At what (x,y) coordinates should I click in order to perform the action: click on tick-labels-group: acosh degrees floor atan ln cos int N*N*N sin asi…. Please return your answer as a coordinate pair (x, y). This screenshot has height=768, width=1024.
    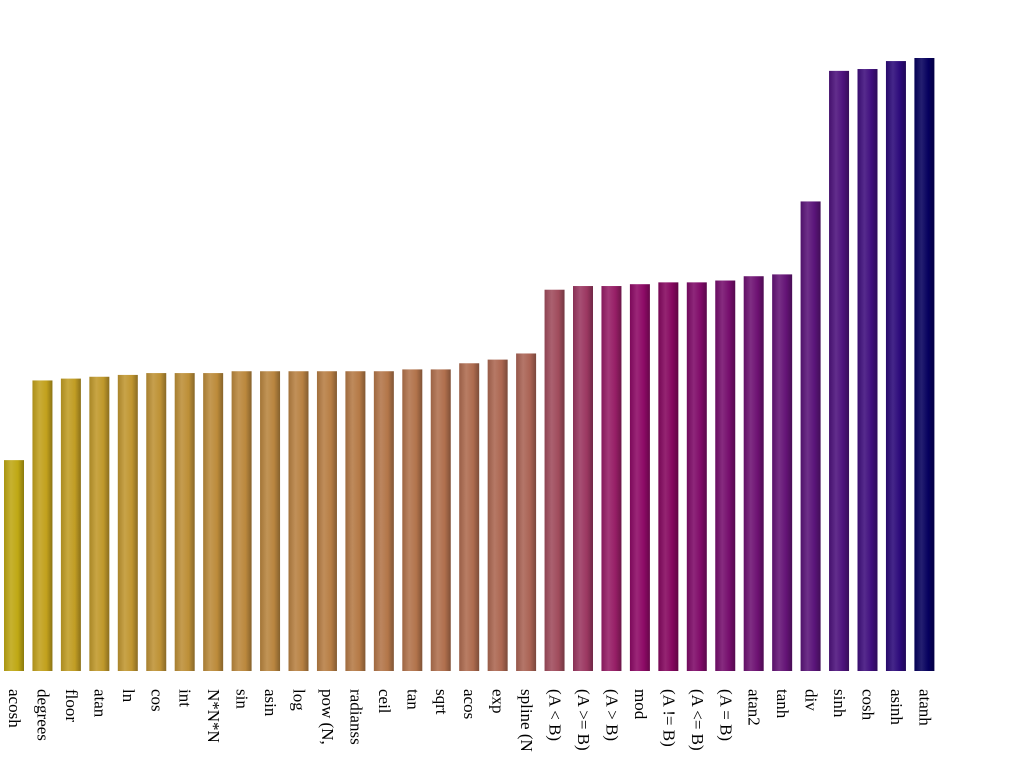
    Looking at the image, I should click on (469, 720).